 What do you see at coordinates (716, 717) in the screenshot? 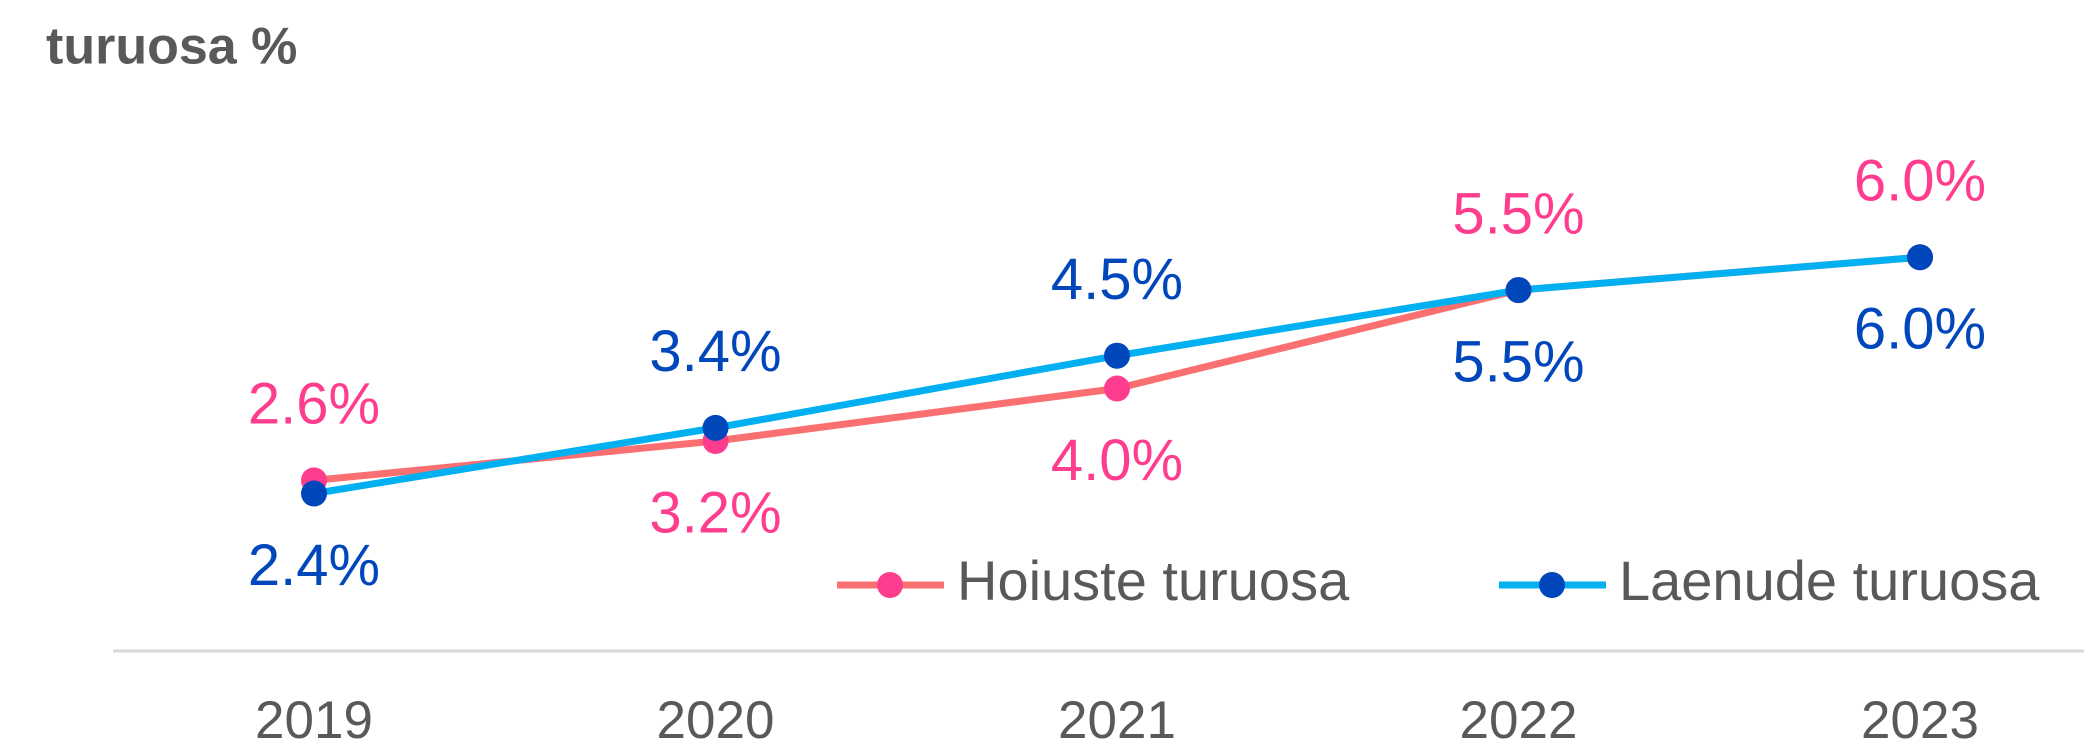
I see `x-tick-label: 2020` at bounding box center [716, 717].